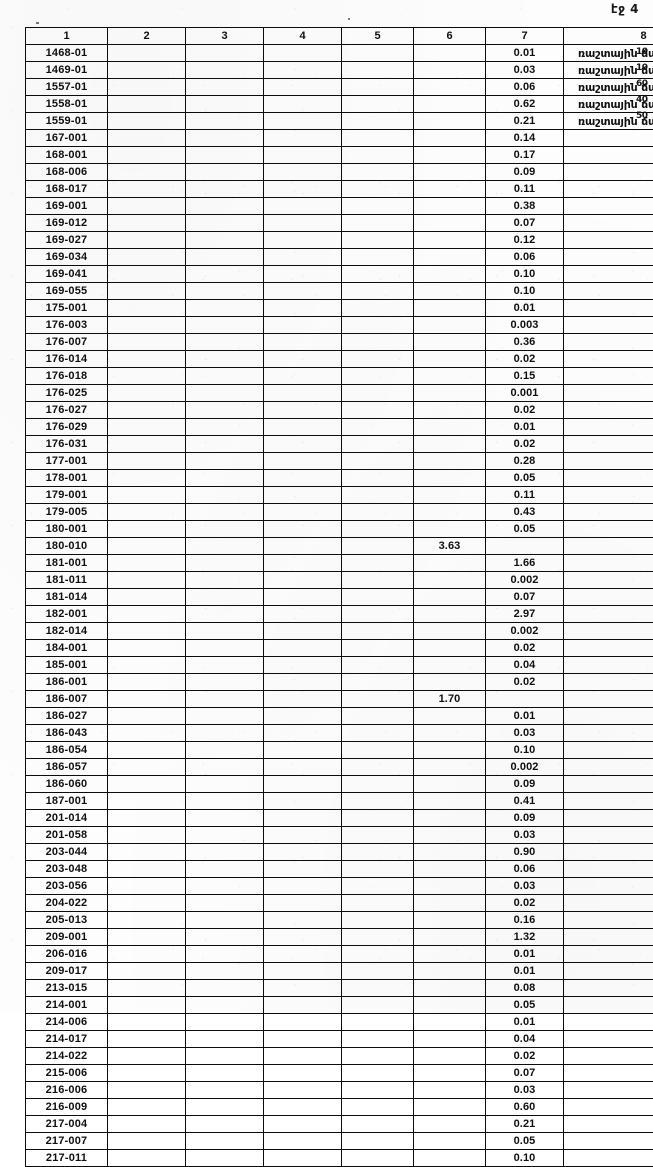 Image resolution: width=653 pixels, height=1167 pixels. Describe the element at coordinates (525, 852) in the screenshot. I see `cell-col7: 0.90` at that location.